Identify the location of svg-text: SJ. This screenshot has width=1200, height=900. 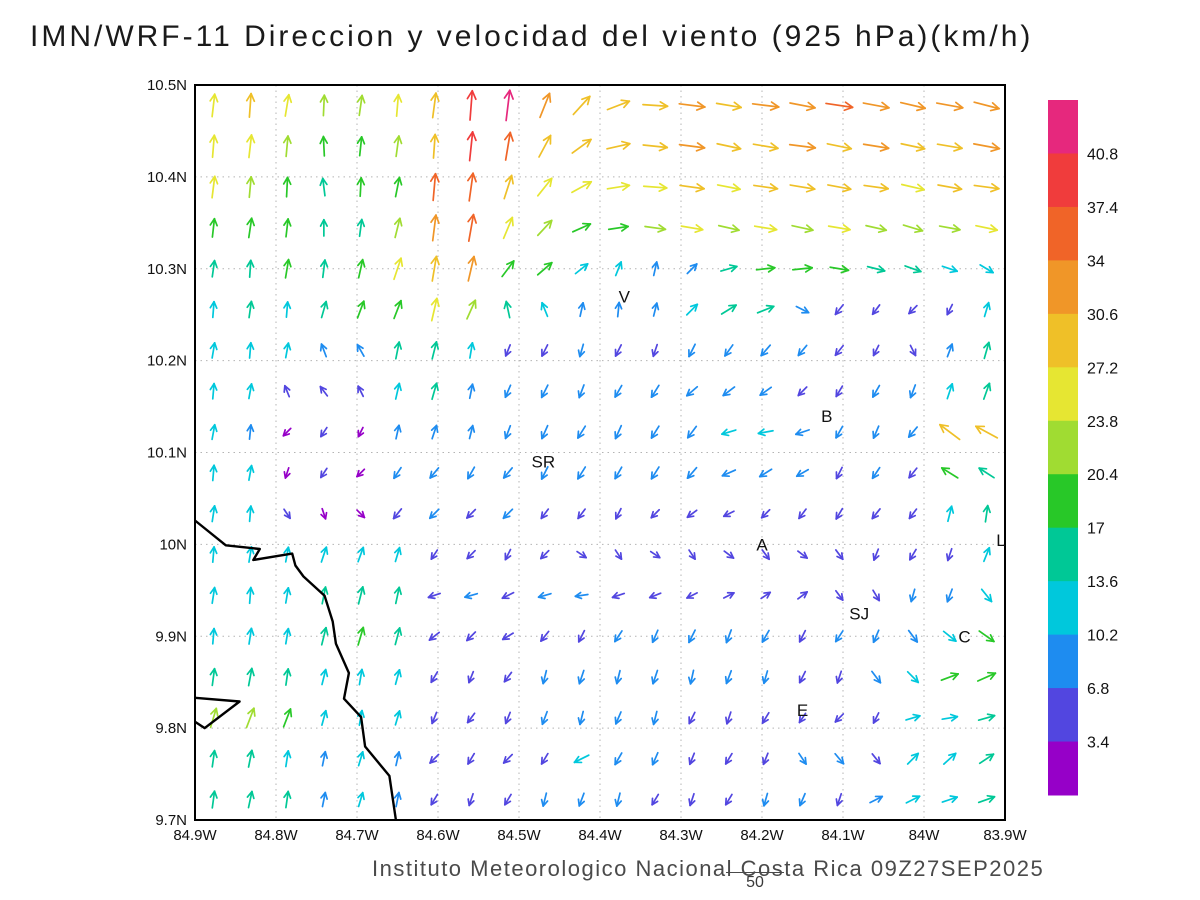
(859, 613).